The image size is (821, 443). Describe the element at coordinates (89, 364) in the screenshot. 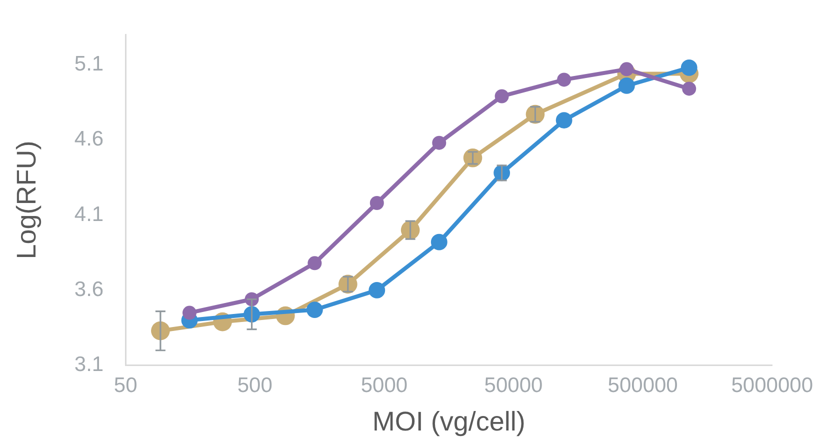

I see `y-tick-label: 3.1` at that location.